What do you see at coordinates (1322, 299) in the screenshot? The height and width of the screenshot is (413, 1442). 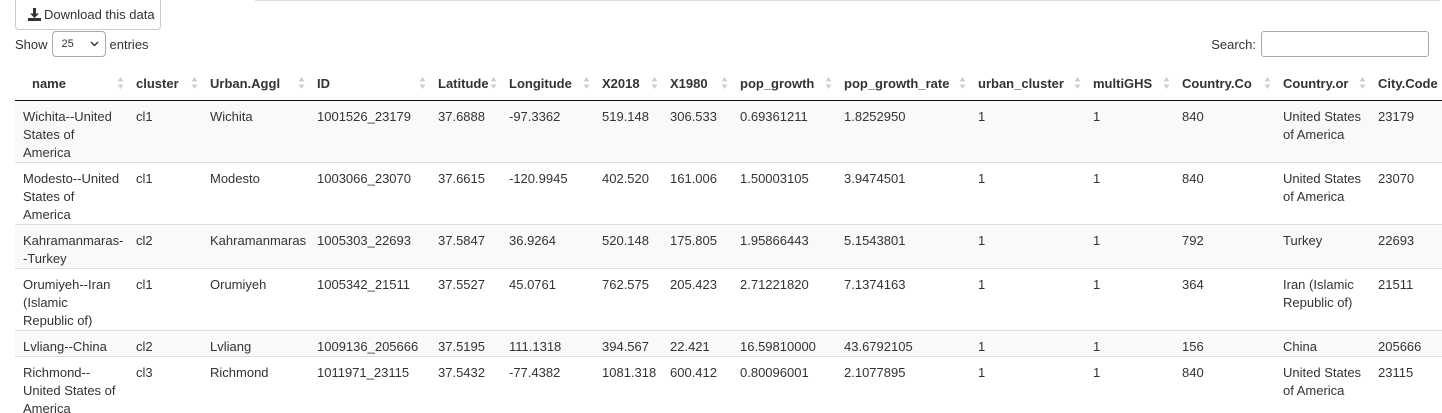 I see `table-cell: Iran (Islamic Republic of)` at bounding box center [1322, 299].